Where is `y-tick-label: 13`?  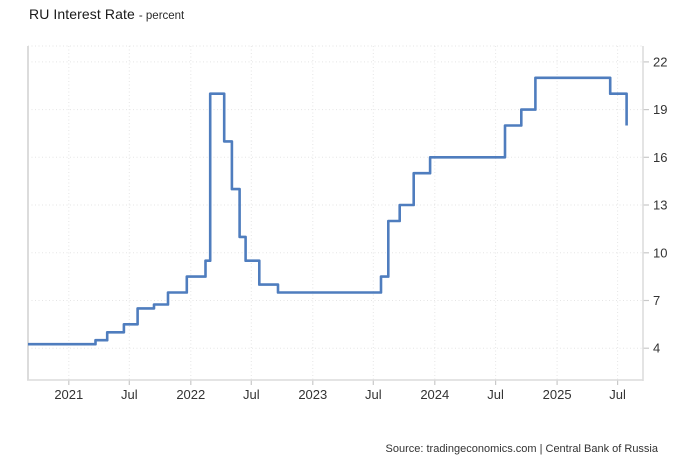 y-tick-label: 13 is located at coordinates (660, 205).